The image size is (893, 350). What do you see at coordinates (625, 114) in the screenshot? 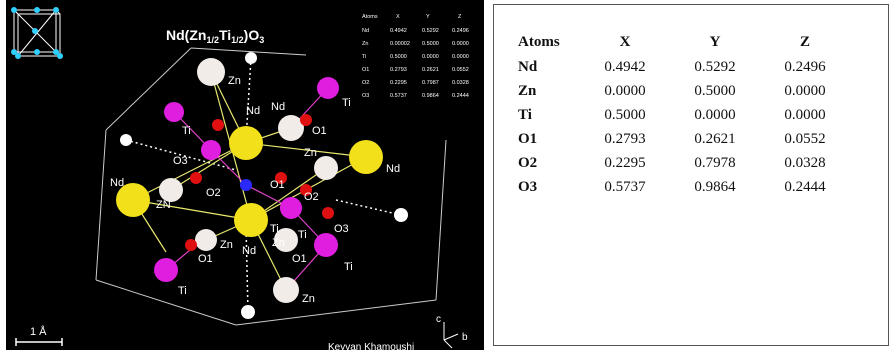
I see `coord-x: 0.5000` at bounding box center [625, 114].